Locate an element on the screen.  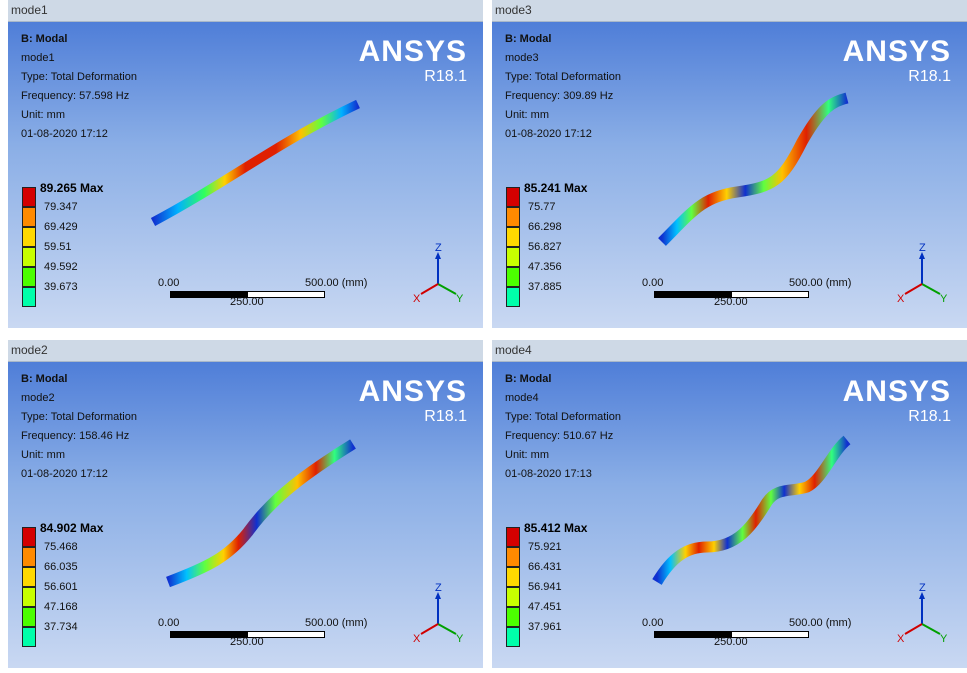
frequency-value: Frequency: 158.46 Hz is located at coordinates (75, 436).